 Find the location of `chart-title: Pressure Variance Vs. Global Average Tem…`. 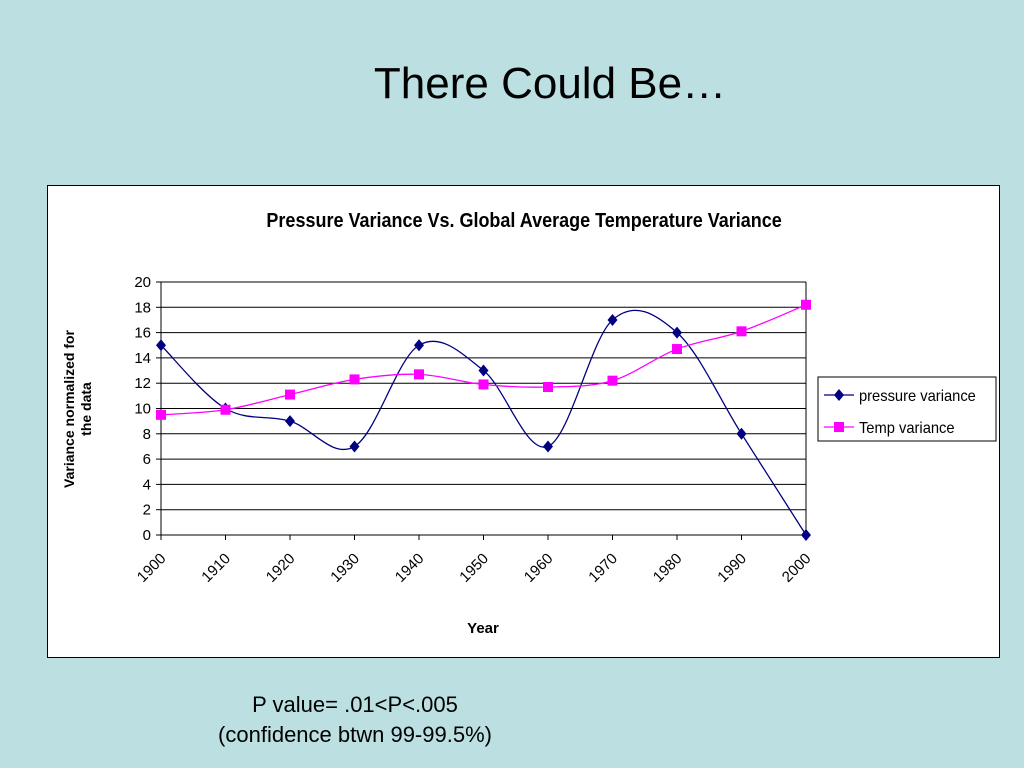

chart-title: Pressure Variance Vs. Global Average Tem… is located at coordinates (523, 221).